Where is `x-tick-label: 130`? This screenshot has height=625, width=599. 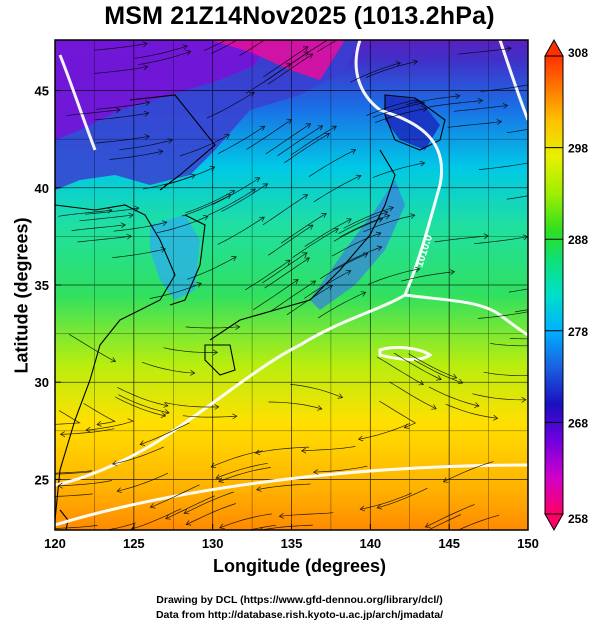
x-tick-label: 130 is located at coordinates (213, 543).